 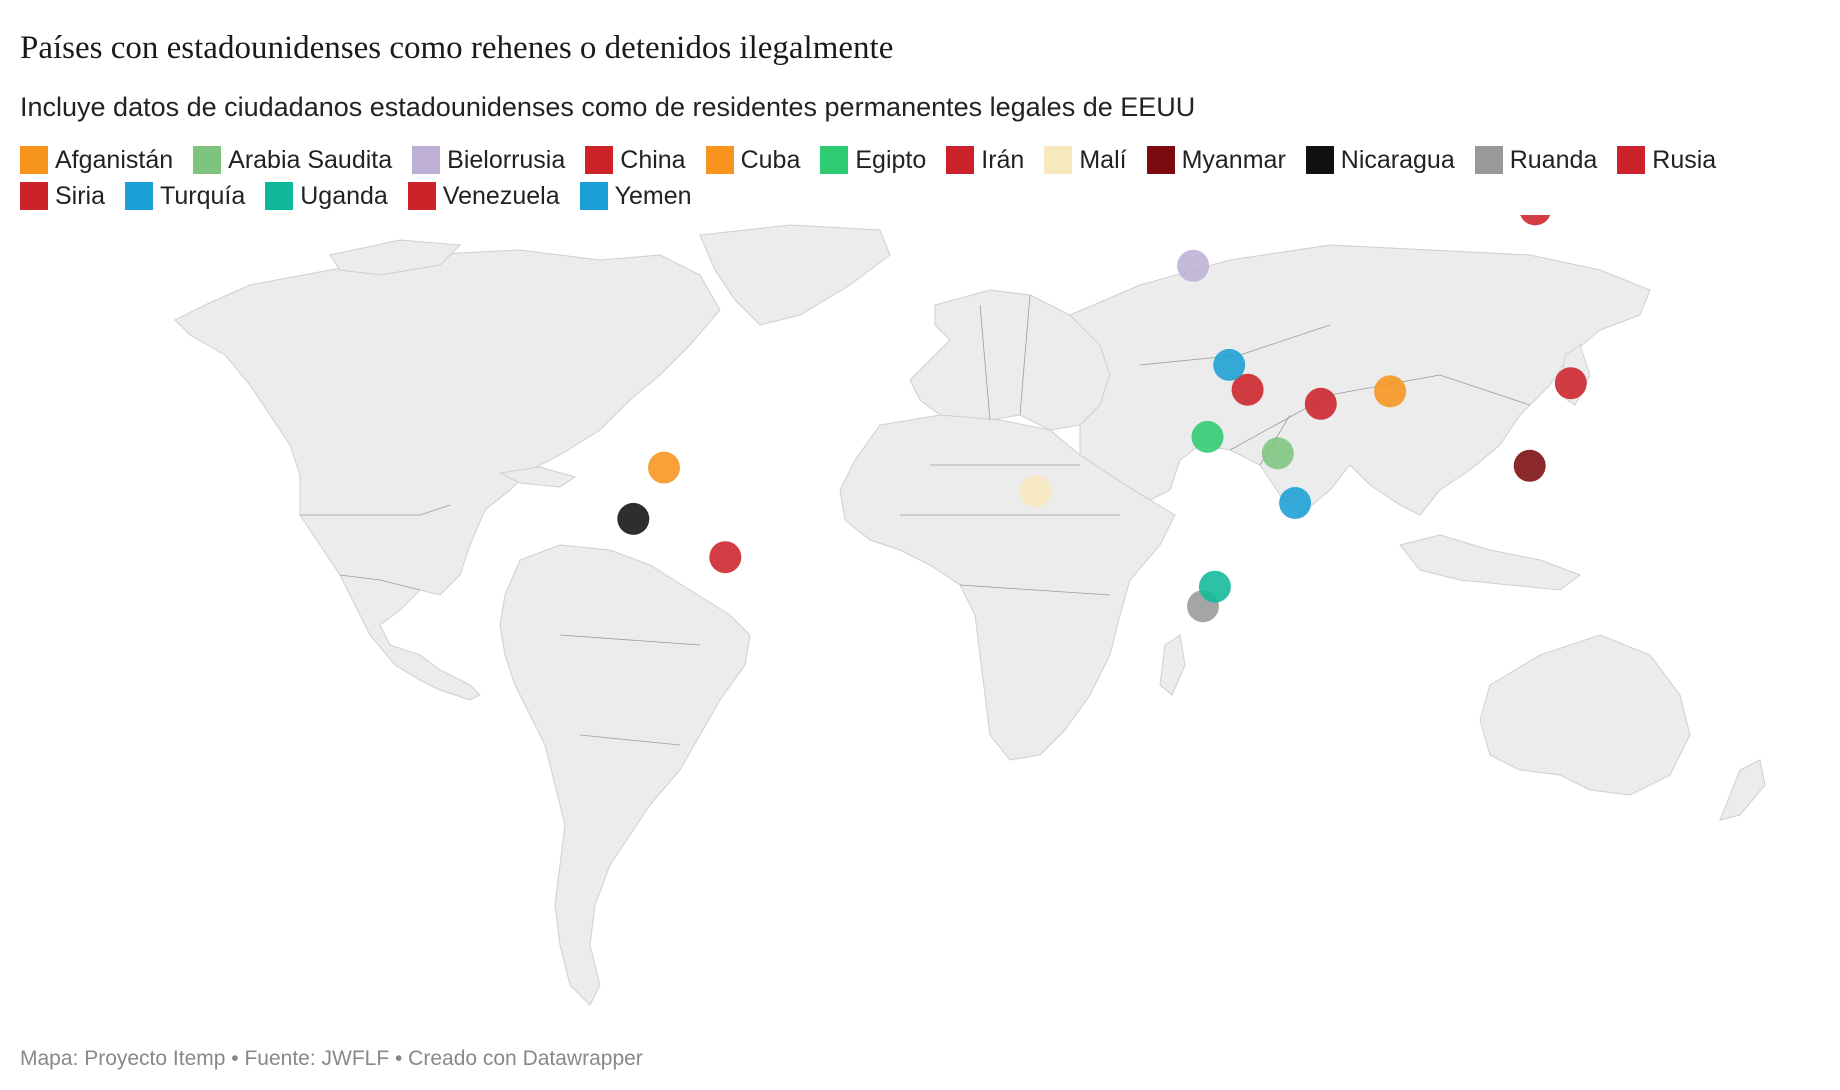 What do you see at coordinates (1103, 159) in the screenshot?
I see `legend-label: Malí` at bounding box center [1103, 159].